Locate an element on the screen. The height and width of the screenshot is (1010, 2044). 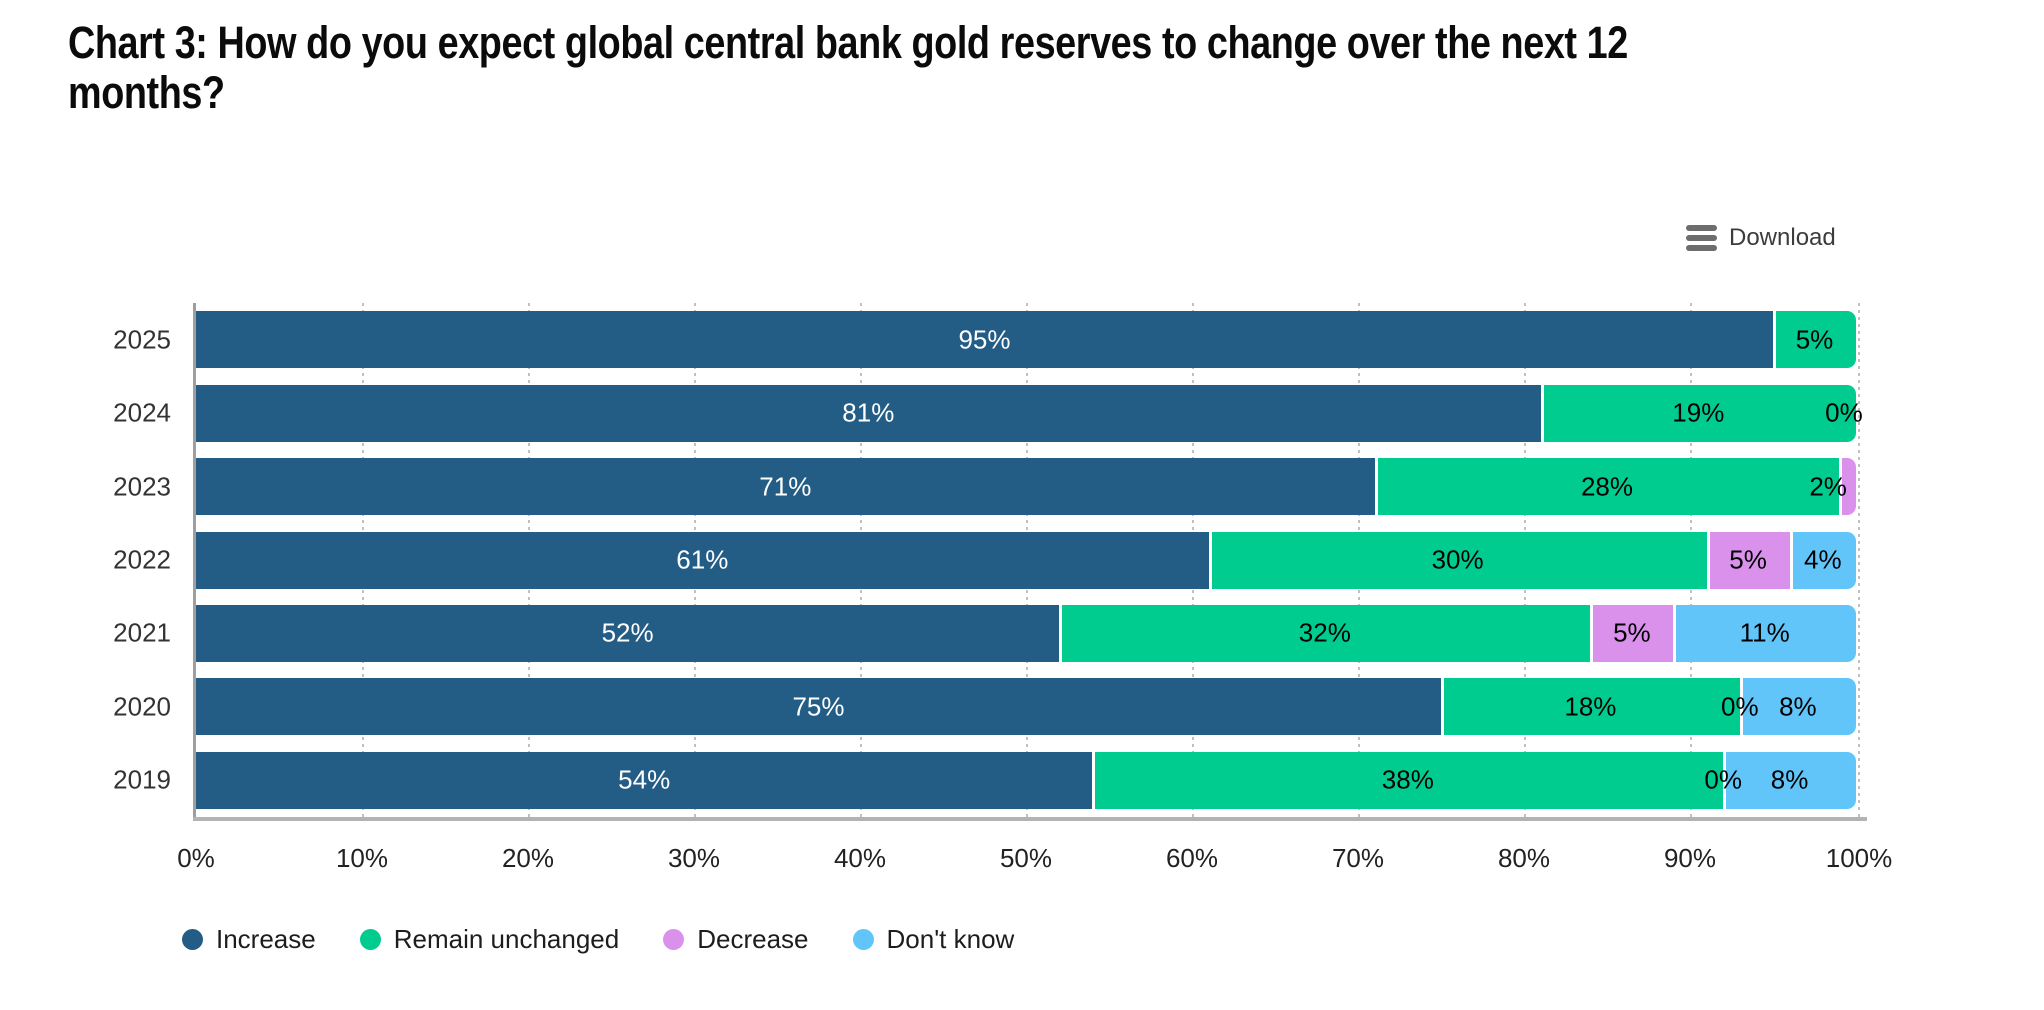
legend-label: Remain unchanged is located at coordinates (506, 939).